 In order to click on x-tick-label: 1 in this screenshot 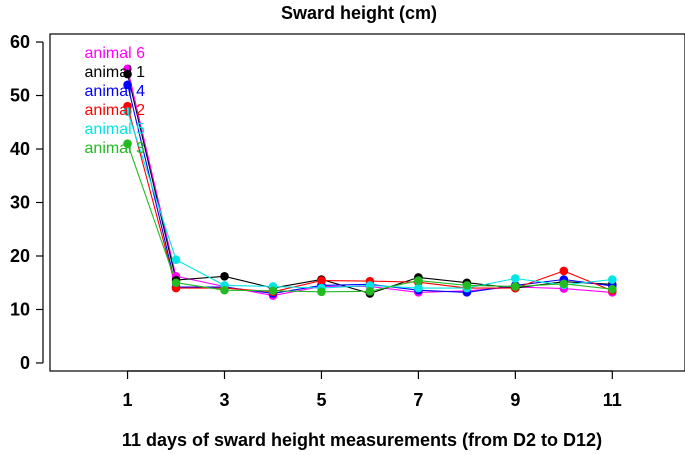, I will do `click(128, 400)`.